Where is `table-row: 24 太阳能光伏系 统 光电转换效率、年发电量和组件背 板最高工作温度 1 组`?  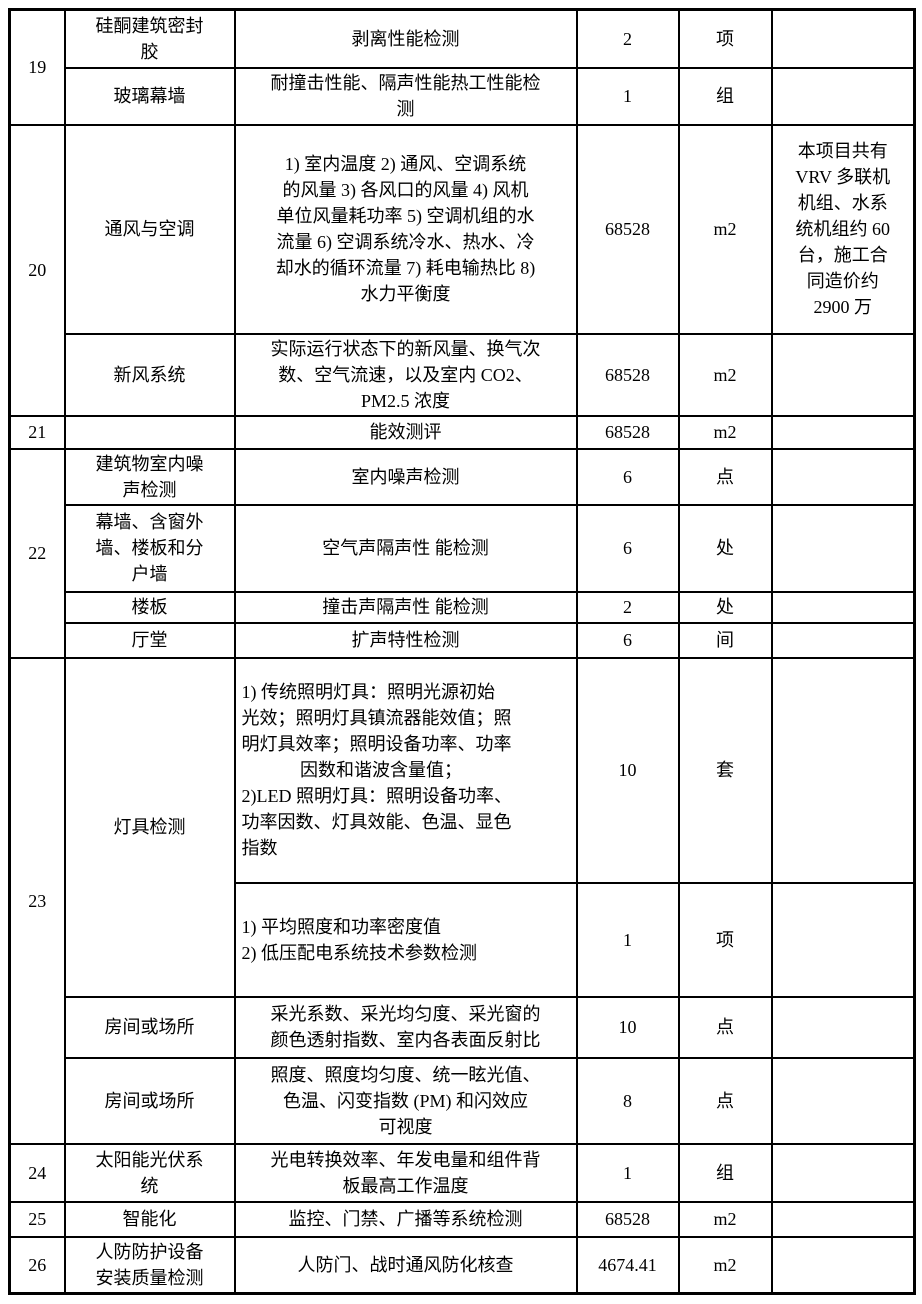 table-row: 24 太阳能光伏系 统 光电转换效率、年发电量和组件背 板最高工作温度 1 组 is located at coordinates (462, 1172).